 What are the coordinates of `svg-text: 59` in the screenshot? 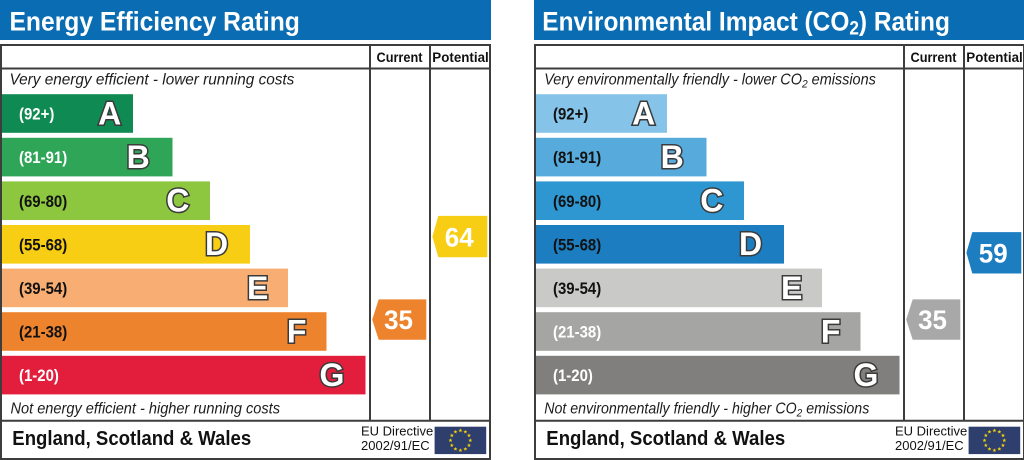 It's located at (992, 253).